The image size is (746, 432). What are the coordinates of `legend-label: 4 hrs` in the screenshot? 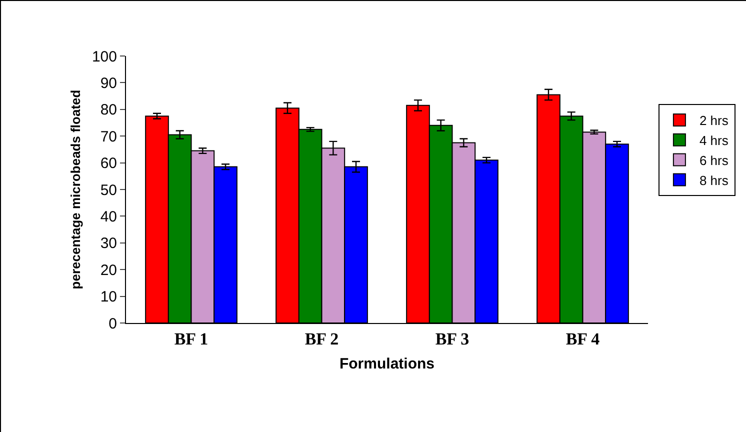 It's located at (714, 140).